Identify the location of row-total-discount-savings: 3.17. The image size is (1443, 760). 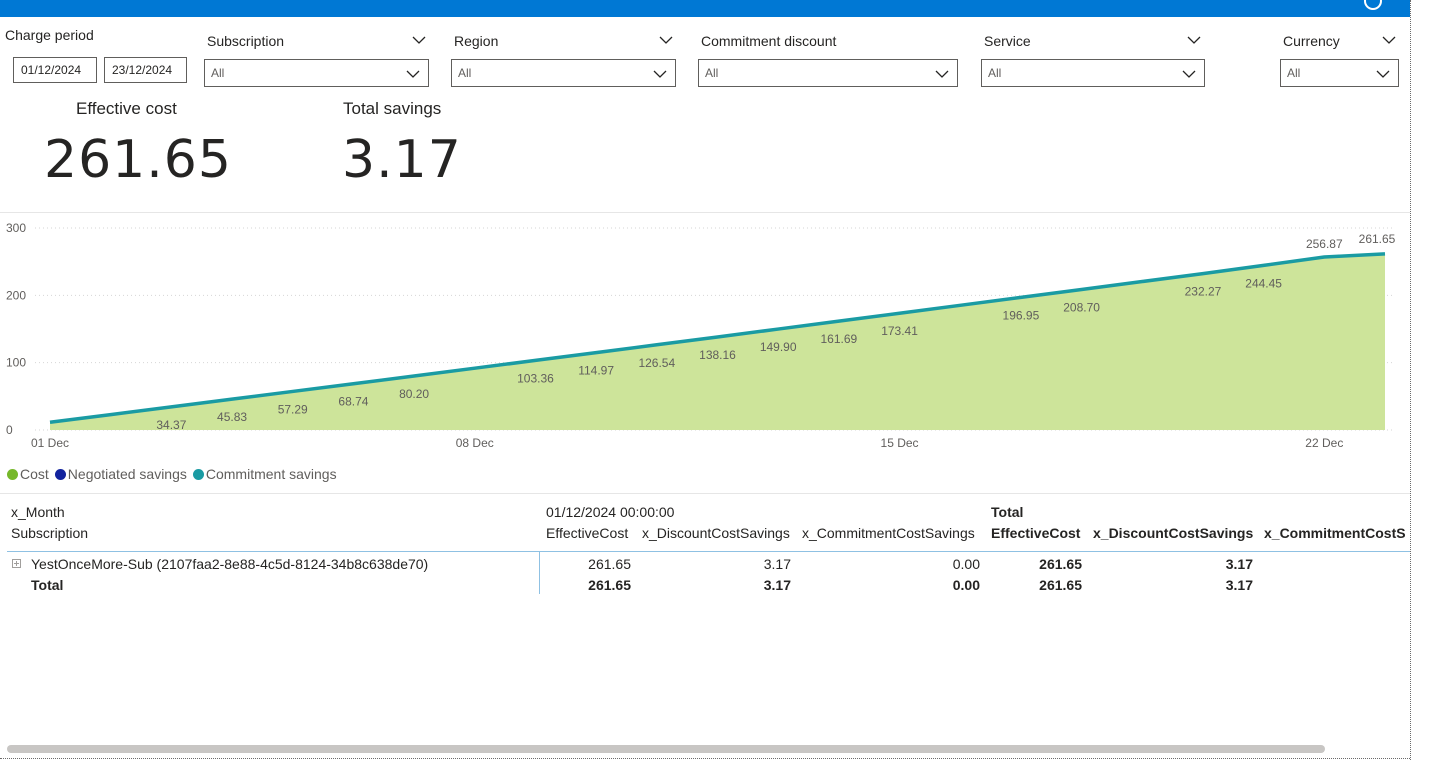
(1239, 564).